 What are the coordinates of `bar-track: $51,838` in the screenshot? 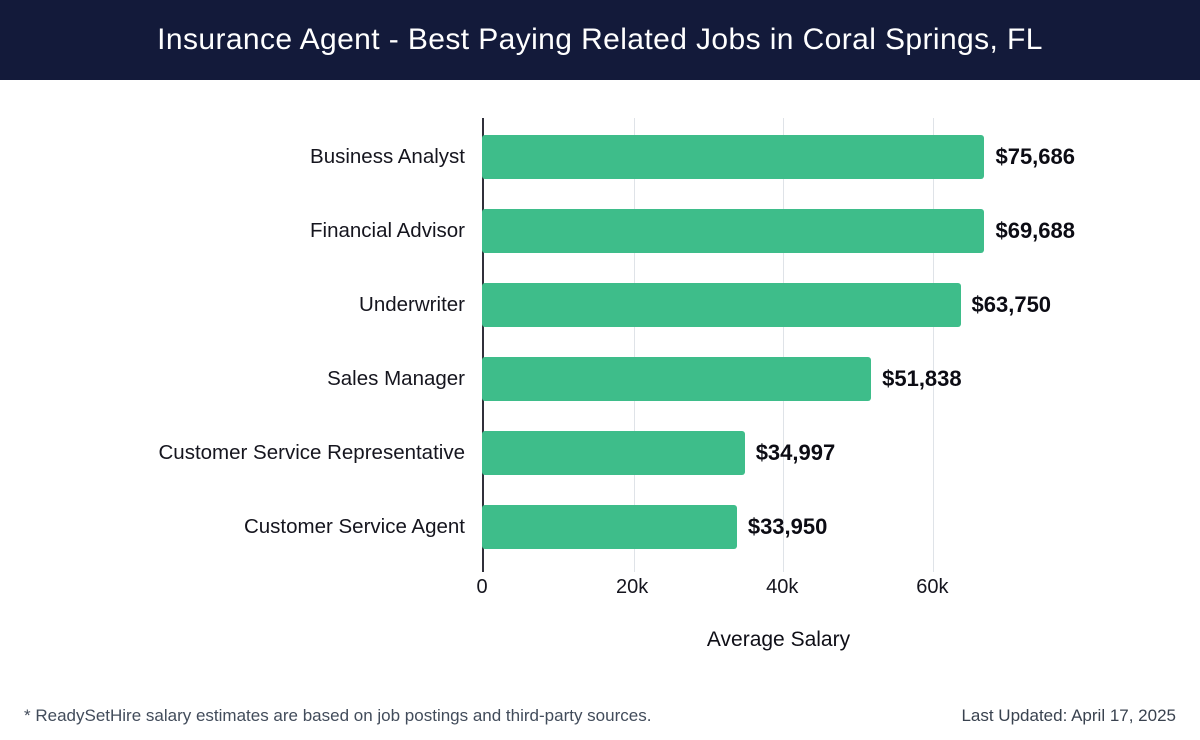 It's located at (778, 379).